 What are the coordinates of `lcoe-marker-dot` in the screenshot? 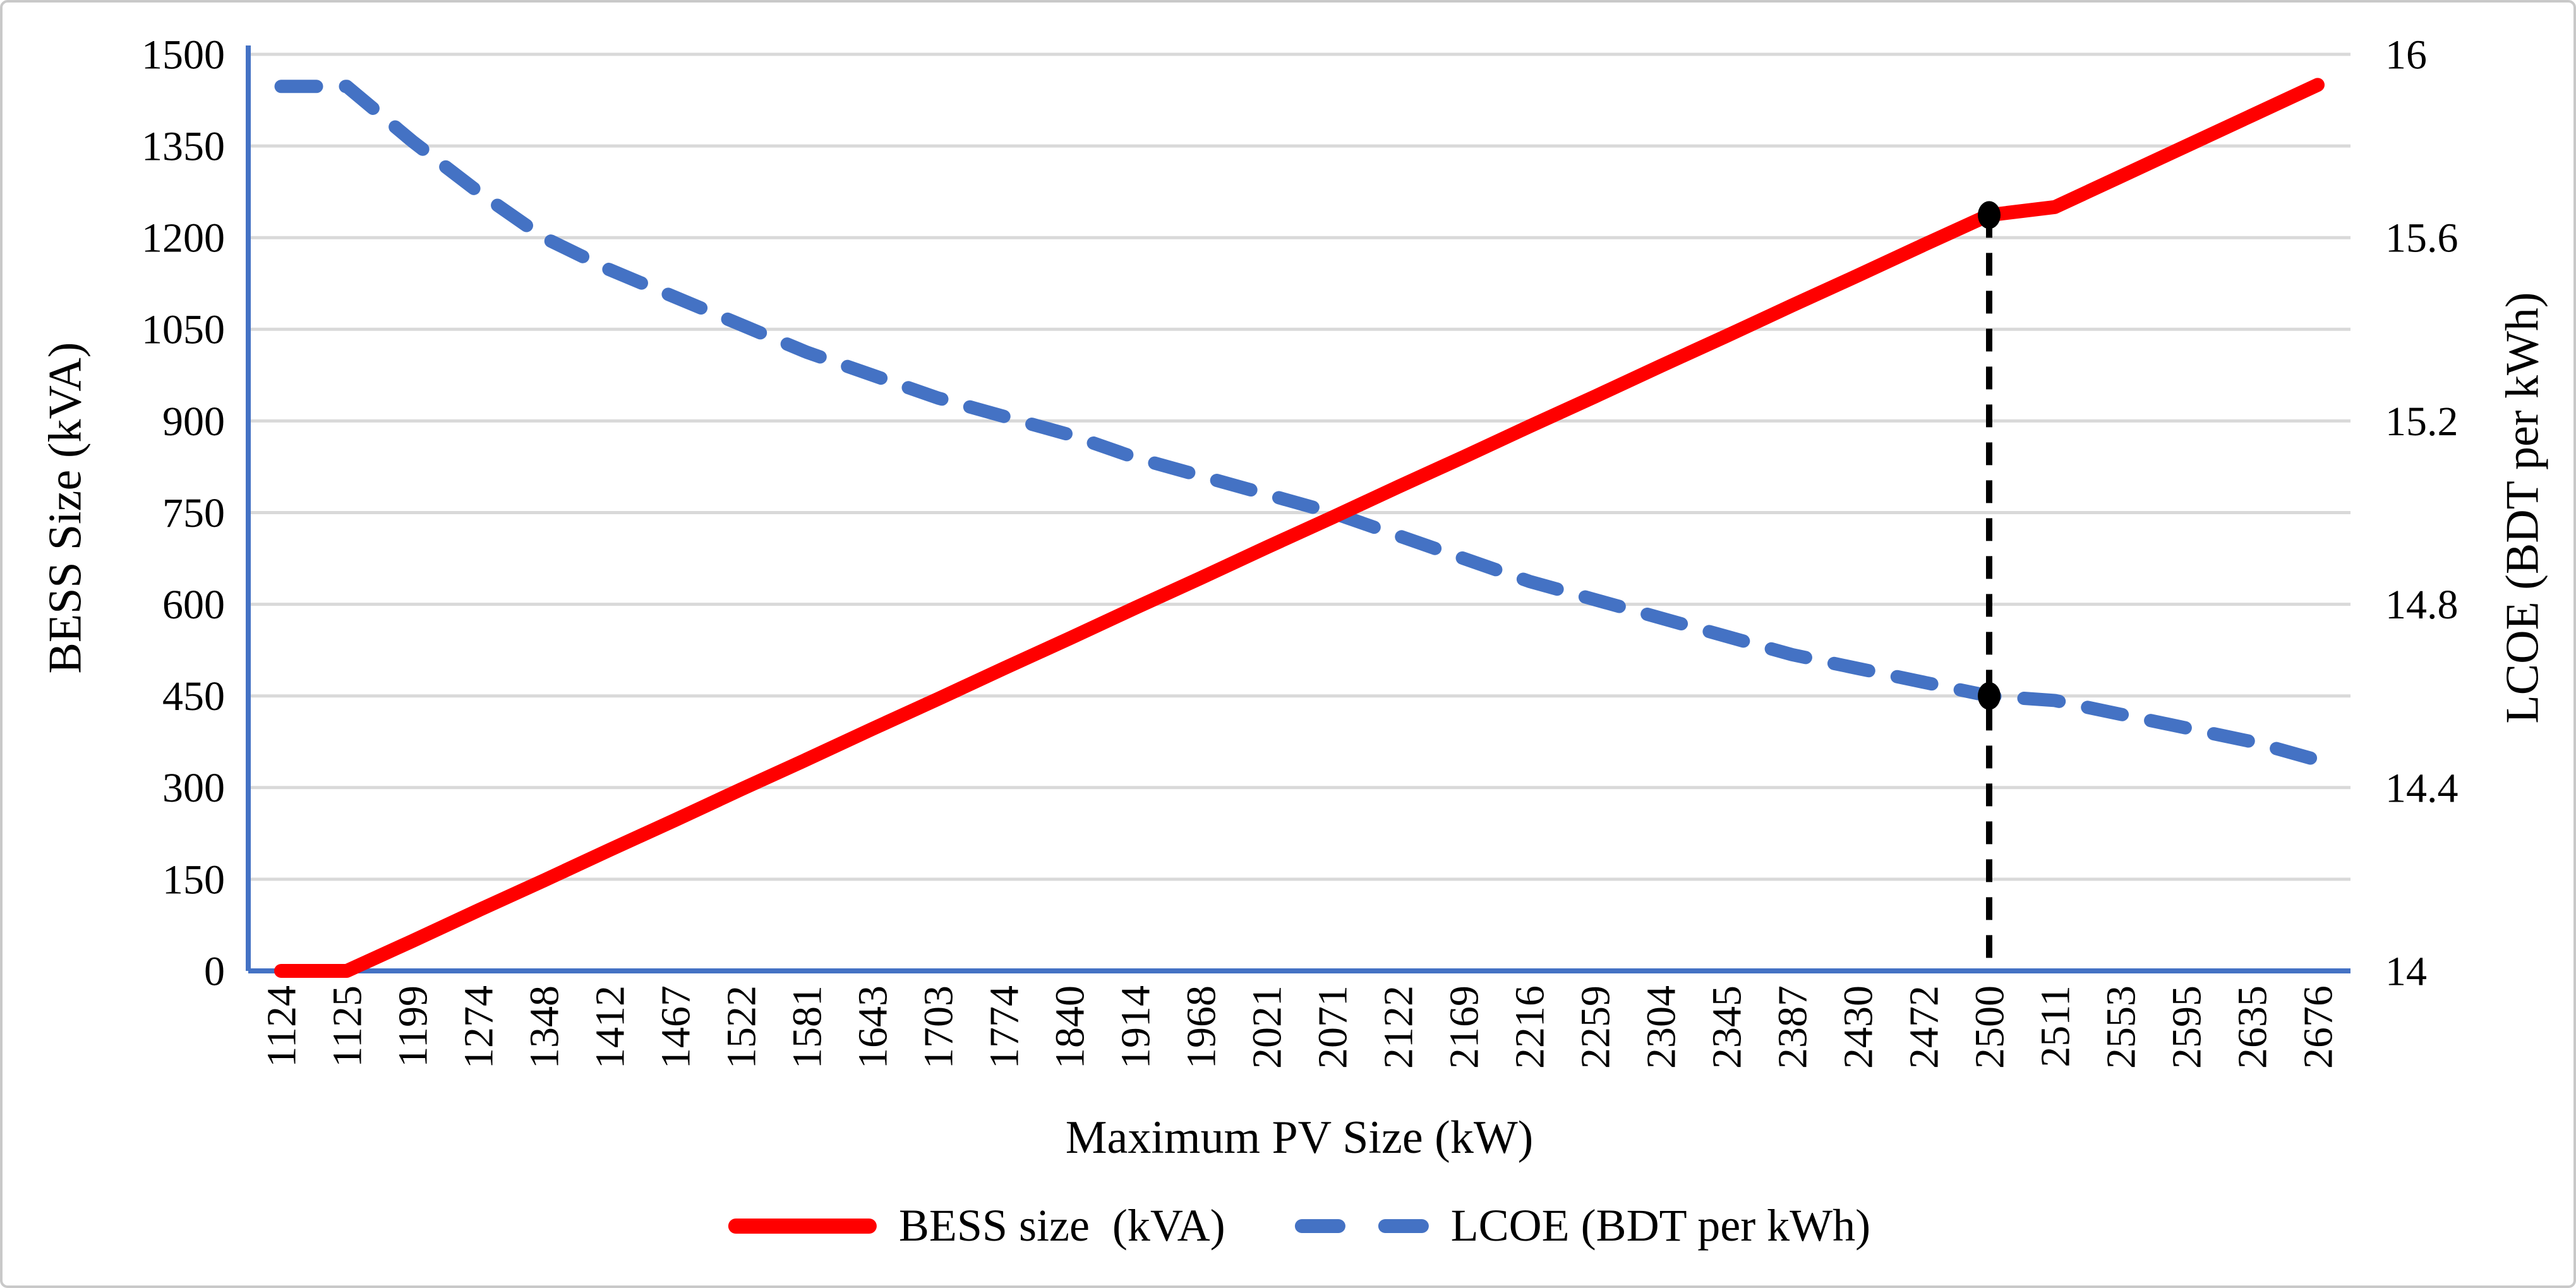 It's located at (1989, 696).